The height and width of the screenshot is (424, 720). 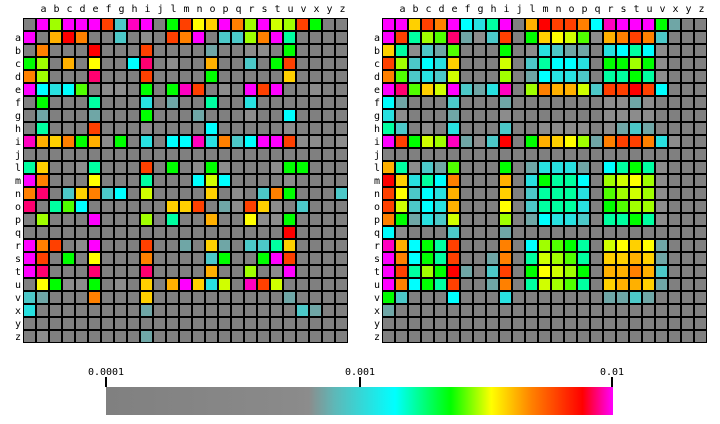 What do you see at coordinates (377, 220) in the screenshot?
I see `row-label: p` at bounding box center [377, 220].